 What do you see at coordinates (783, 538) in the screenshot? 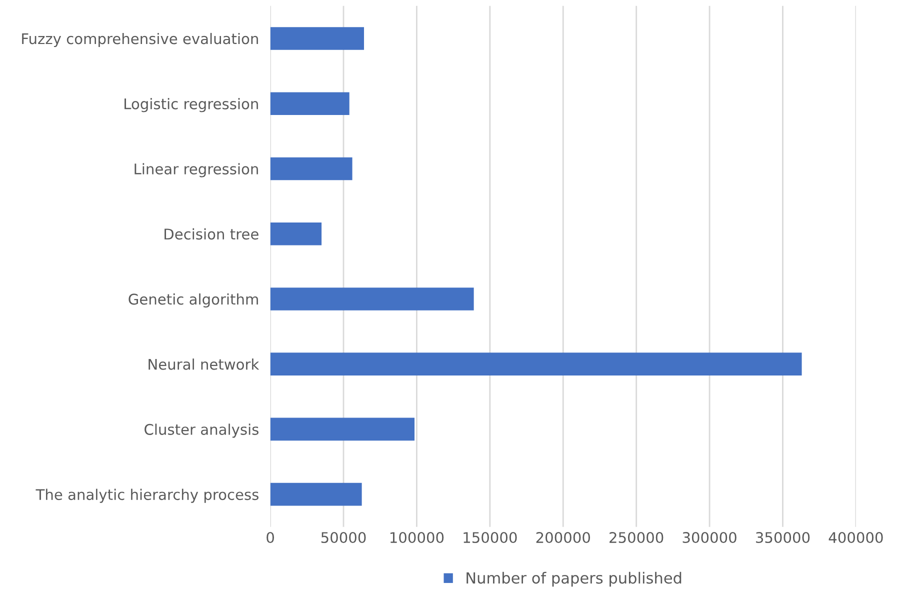
I see `x-tick-label: 350000` at bounding box center [783, 538].